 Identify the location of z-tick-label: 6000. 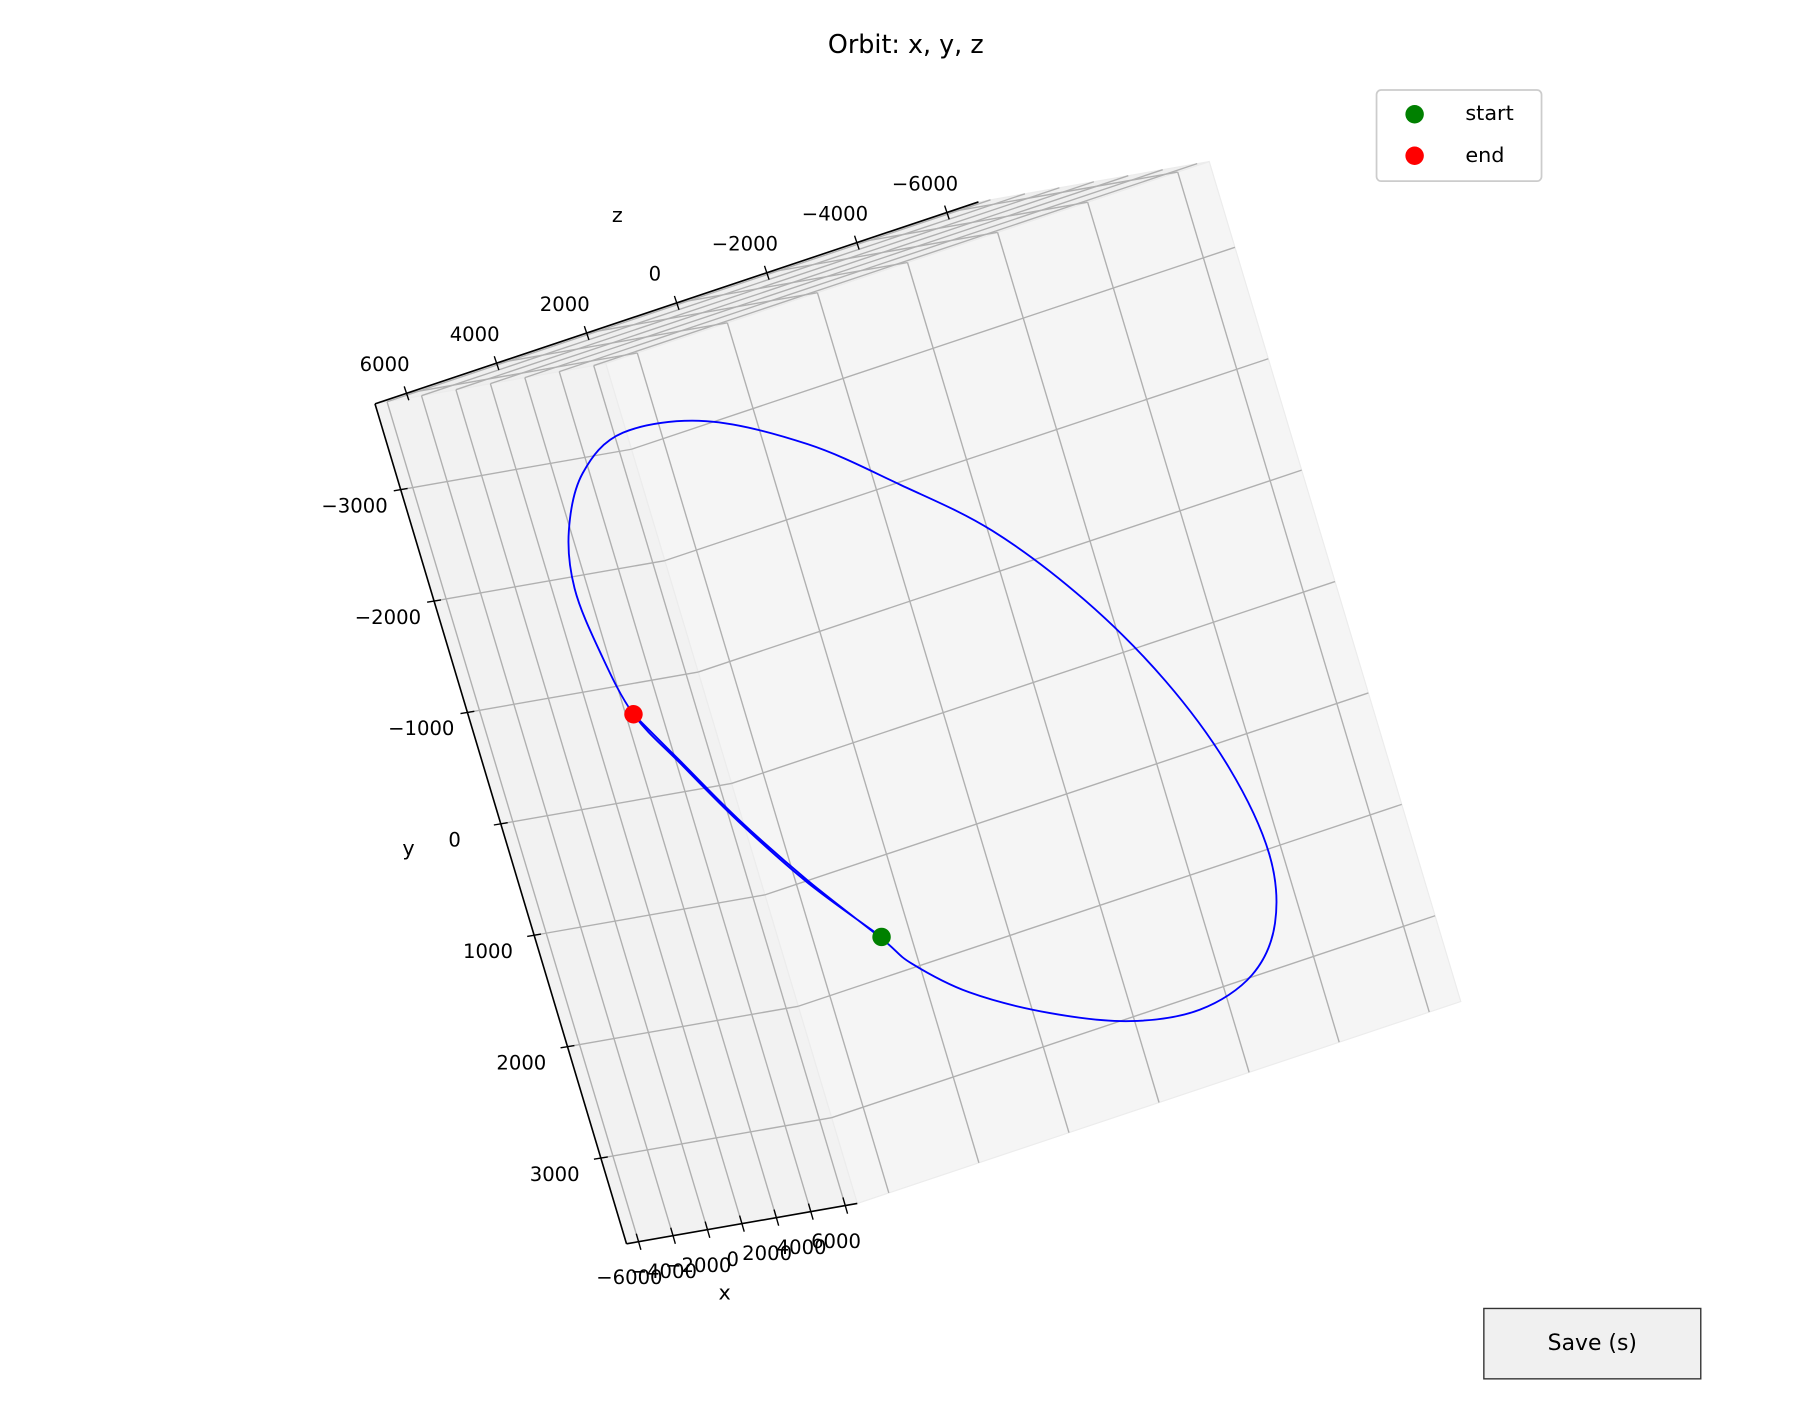
(385, 364).